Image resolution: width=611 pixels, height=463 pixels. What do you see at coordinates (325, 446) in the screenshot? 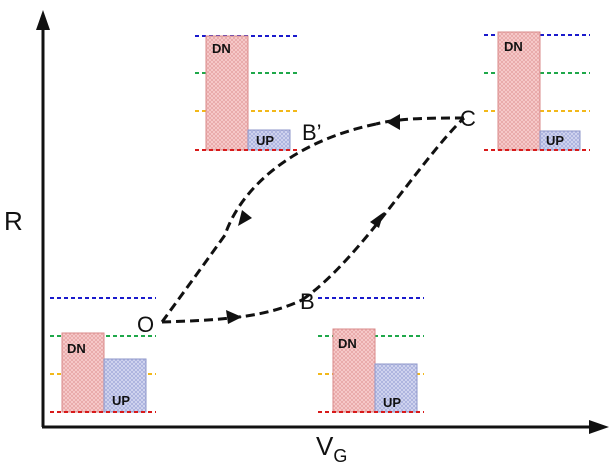
I see `x-axis-label-main: V` at bounding box center [325, 446].